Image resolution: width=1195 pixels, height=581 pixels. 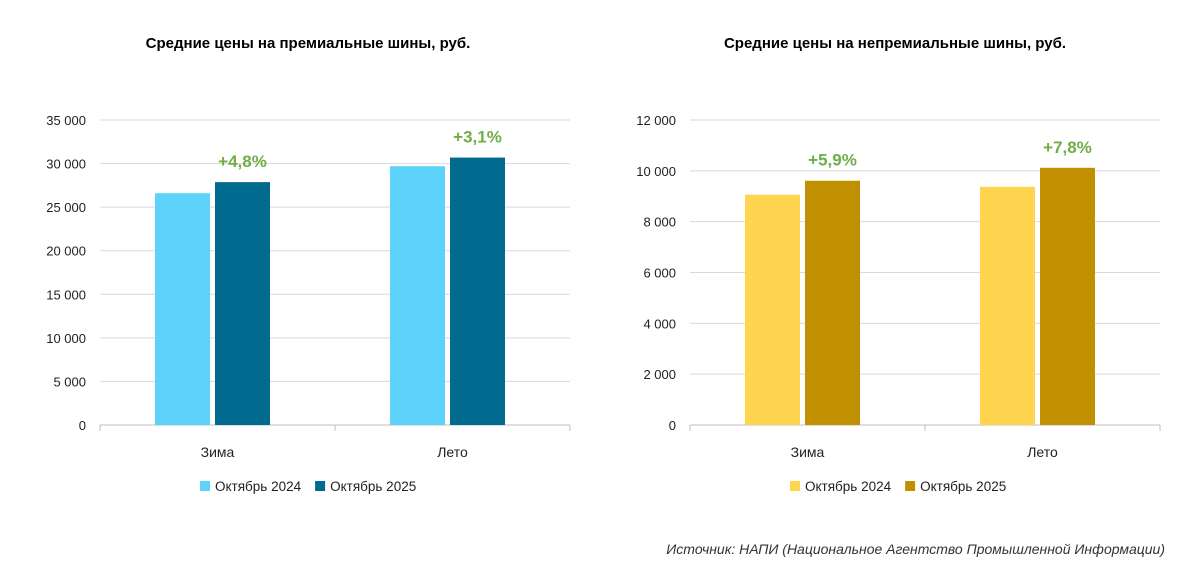 I want to click on y-tick-label: 35 000, so click(x=66, y=120).